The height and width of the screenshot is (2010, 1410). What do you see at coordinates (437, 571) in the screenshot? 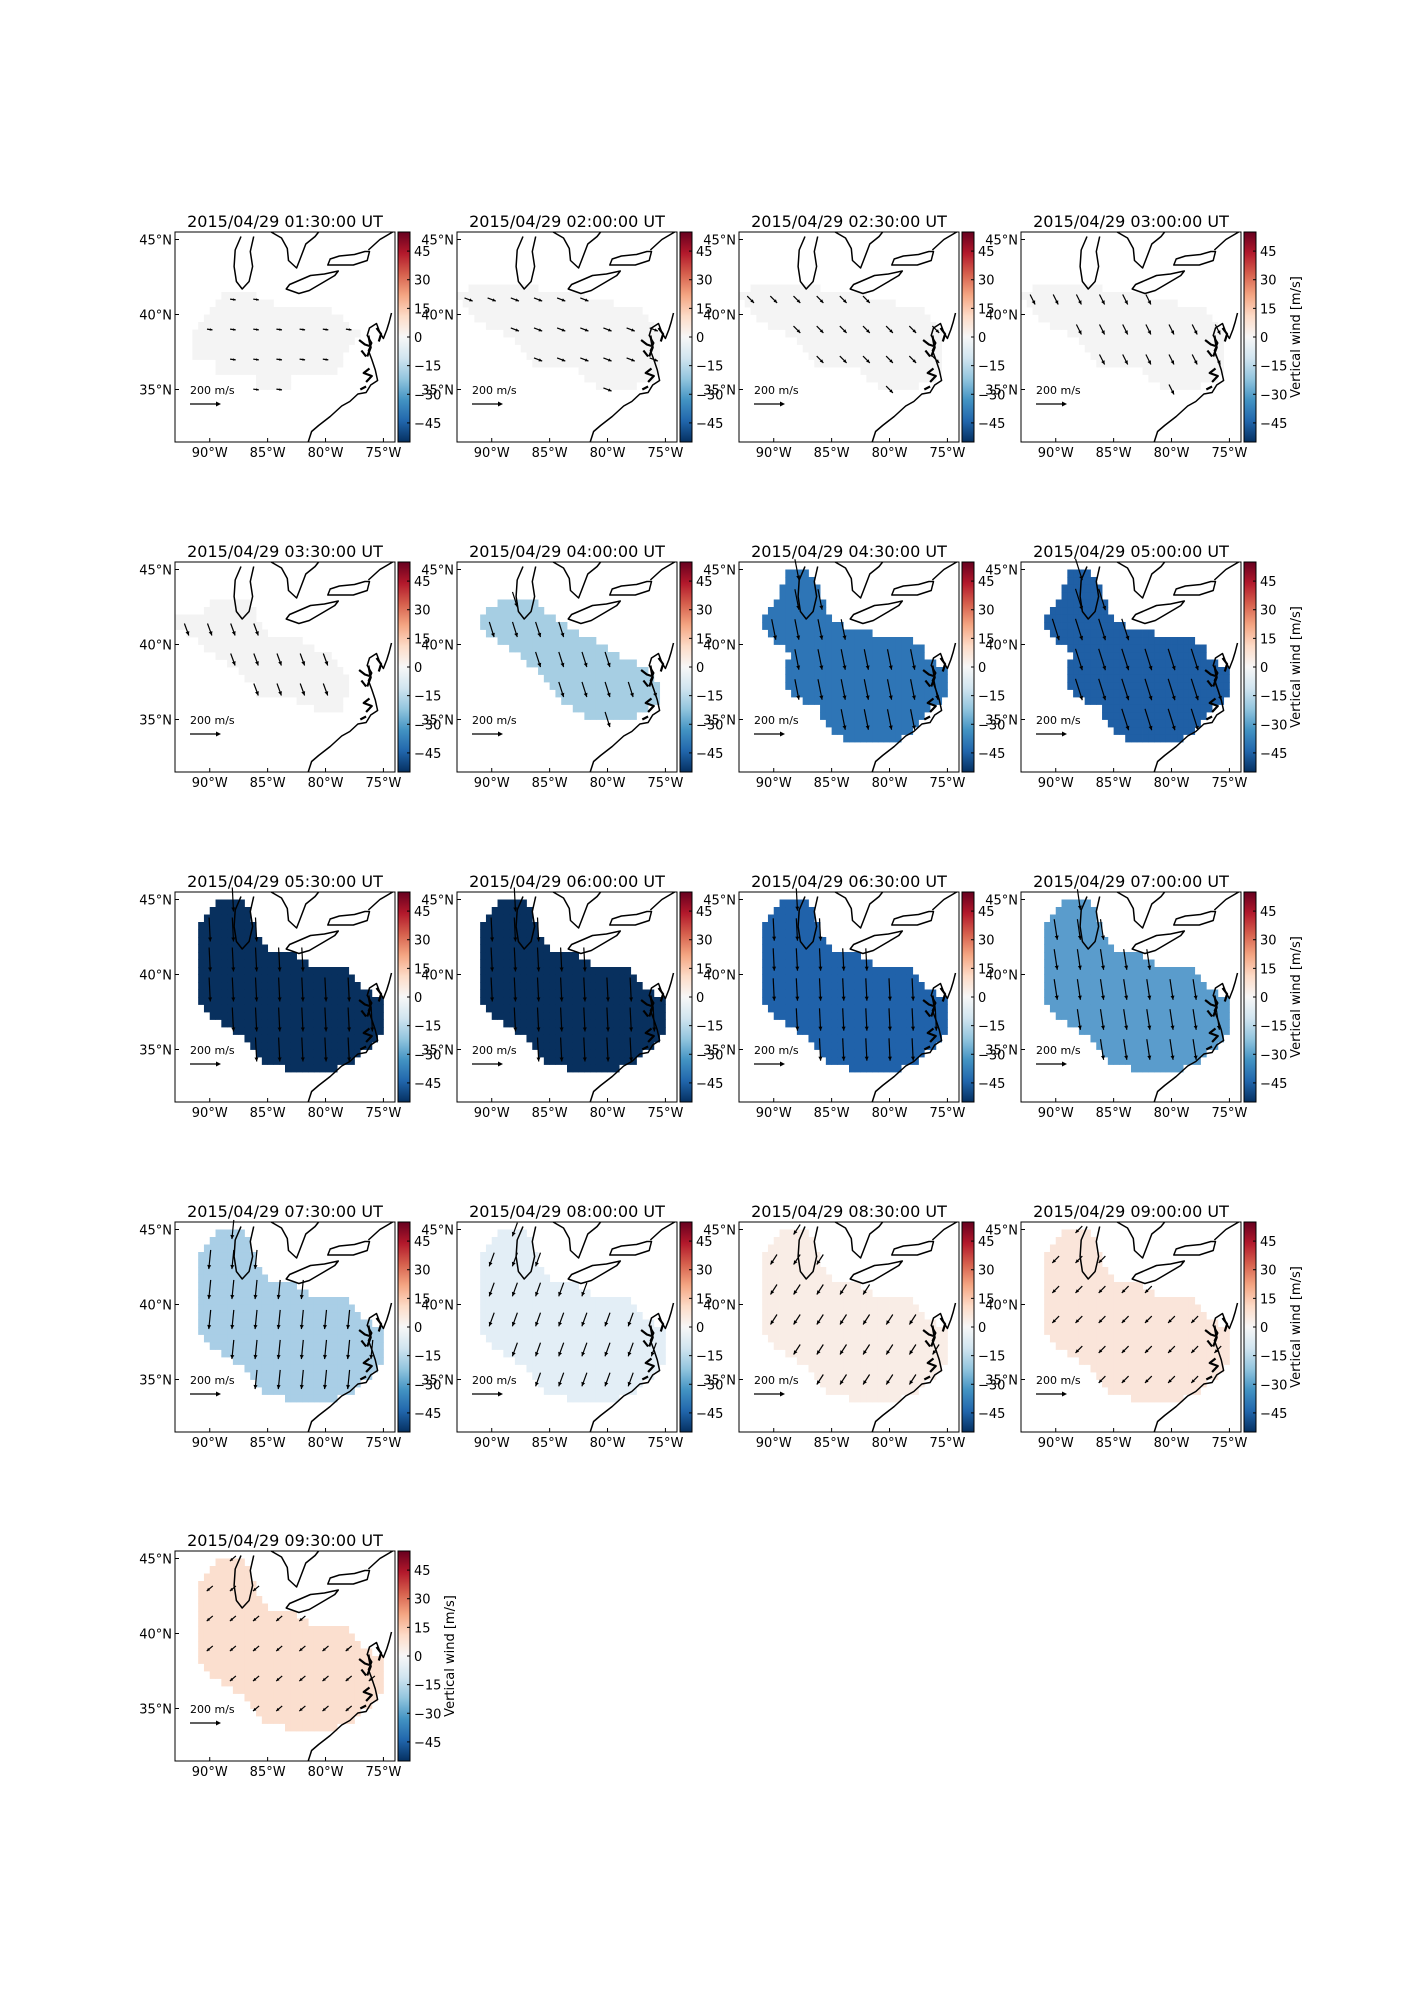
I see `lat-tick-label: 45°N` at bounding box center [437, 571].